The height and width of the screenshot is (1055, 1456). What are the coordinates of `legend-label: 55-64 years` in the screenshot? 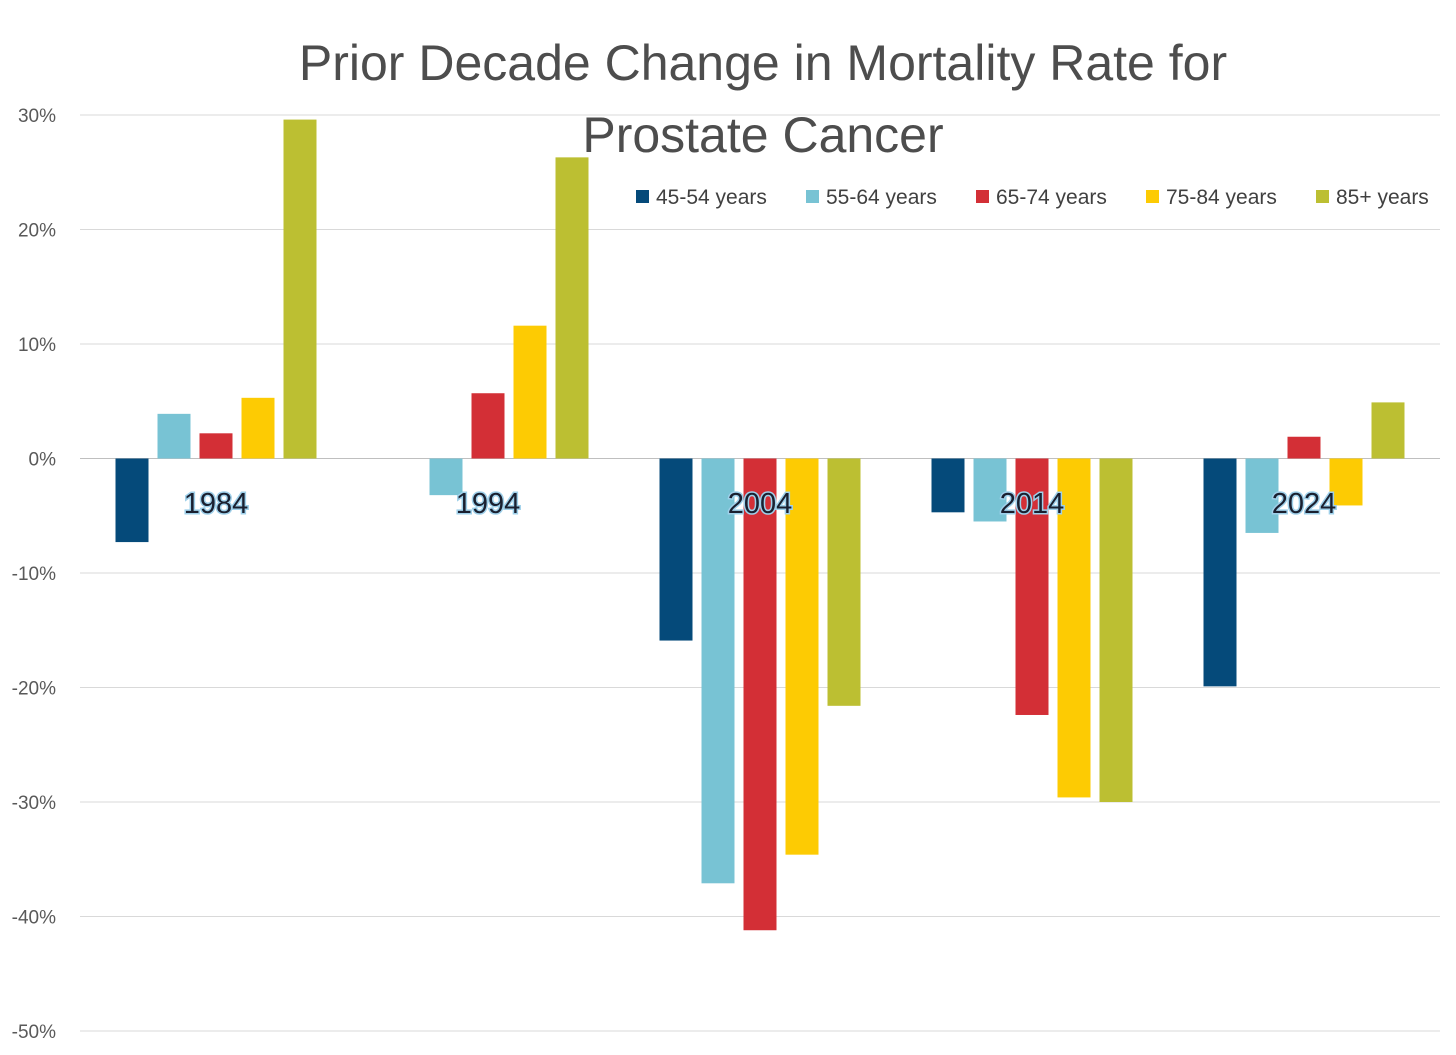 It's located at (881, 197).